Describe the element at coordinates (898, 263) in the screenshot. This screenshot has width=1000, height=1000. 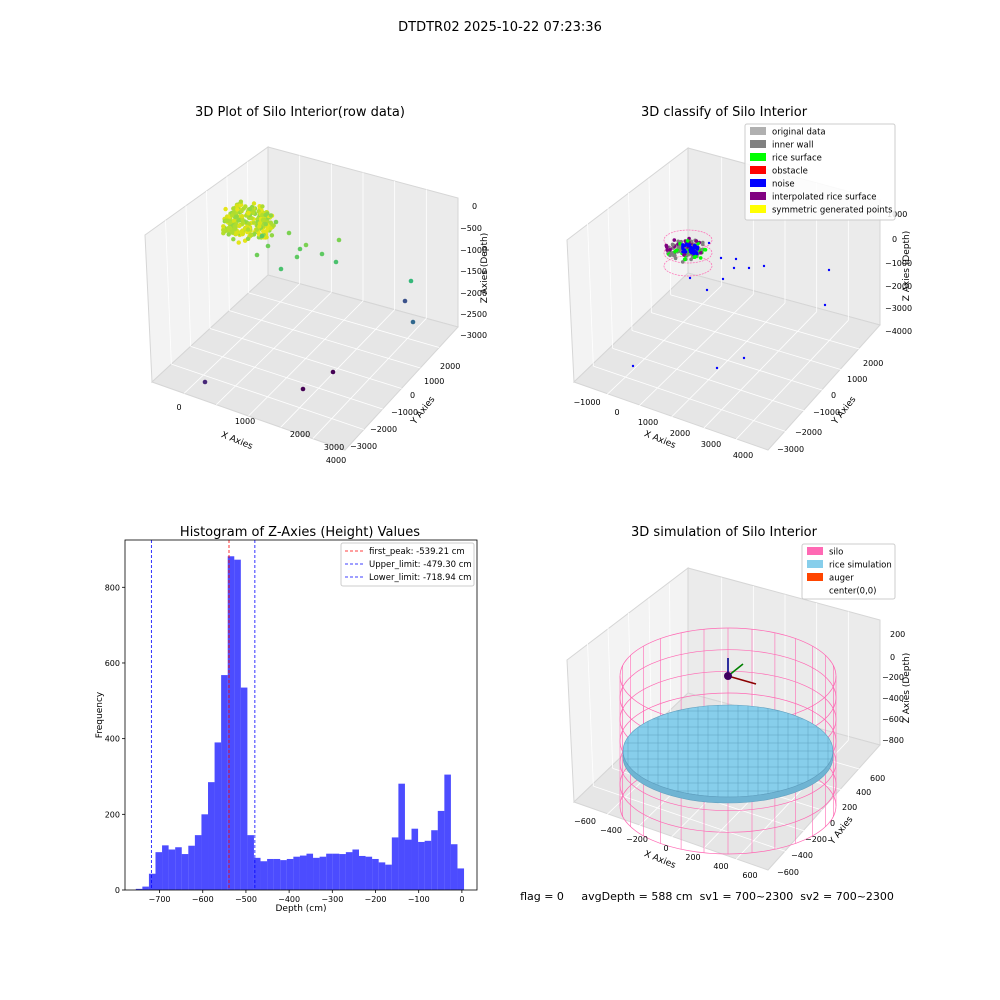
I see `classify-ztick: −1000` at that location.